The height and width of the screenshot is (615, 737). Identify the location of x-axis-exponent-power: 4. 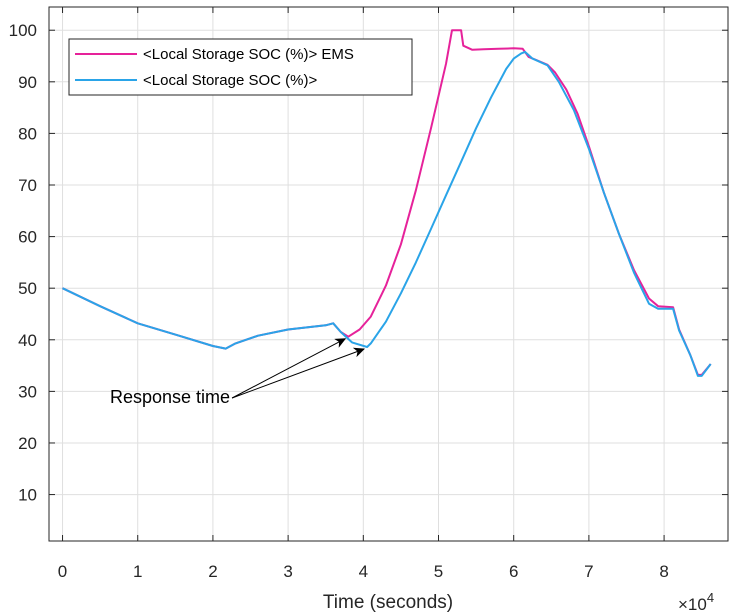
(710, 597).